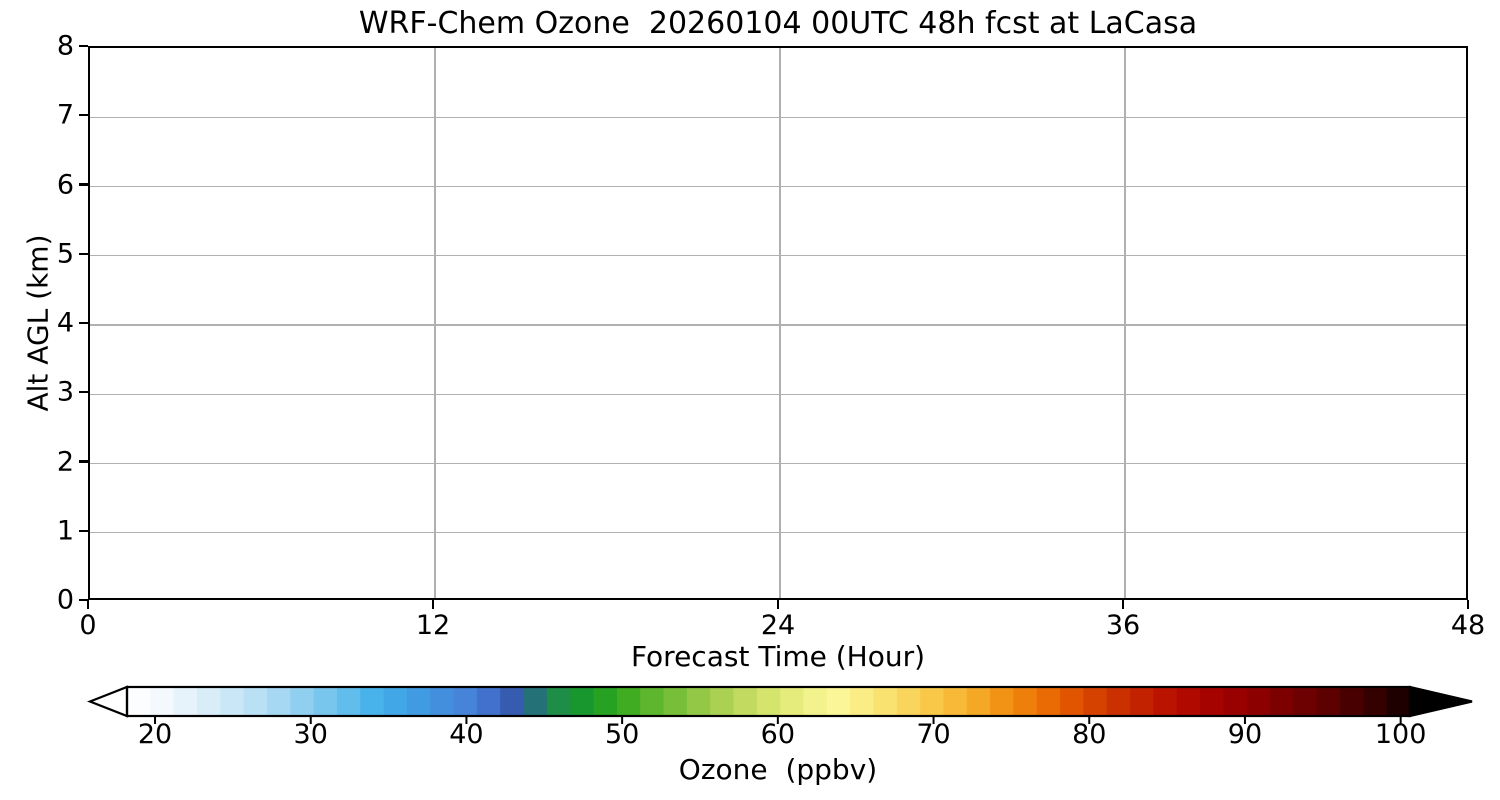 This screenshot has height=800, width=1500. I want to click on colorbar-tick-label-50: 50, so click(622, 734).